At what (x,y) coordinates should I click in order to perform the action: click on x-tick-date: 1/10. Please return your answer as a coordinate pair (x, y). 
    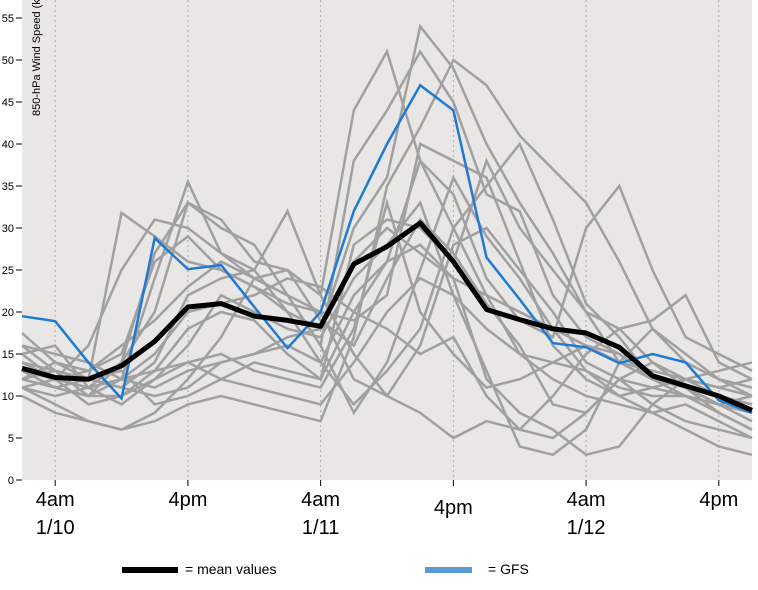
    Looking at the image, I should click on (55, 528).